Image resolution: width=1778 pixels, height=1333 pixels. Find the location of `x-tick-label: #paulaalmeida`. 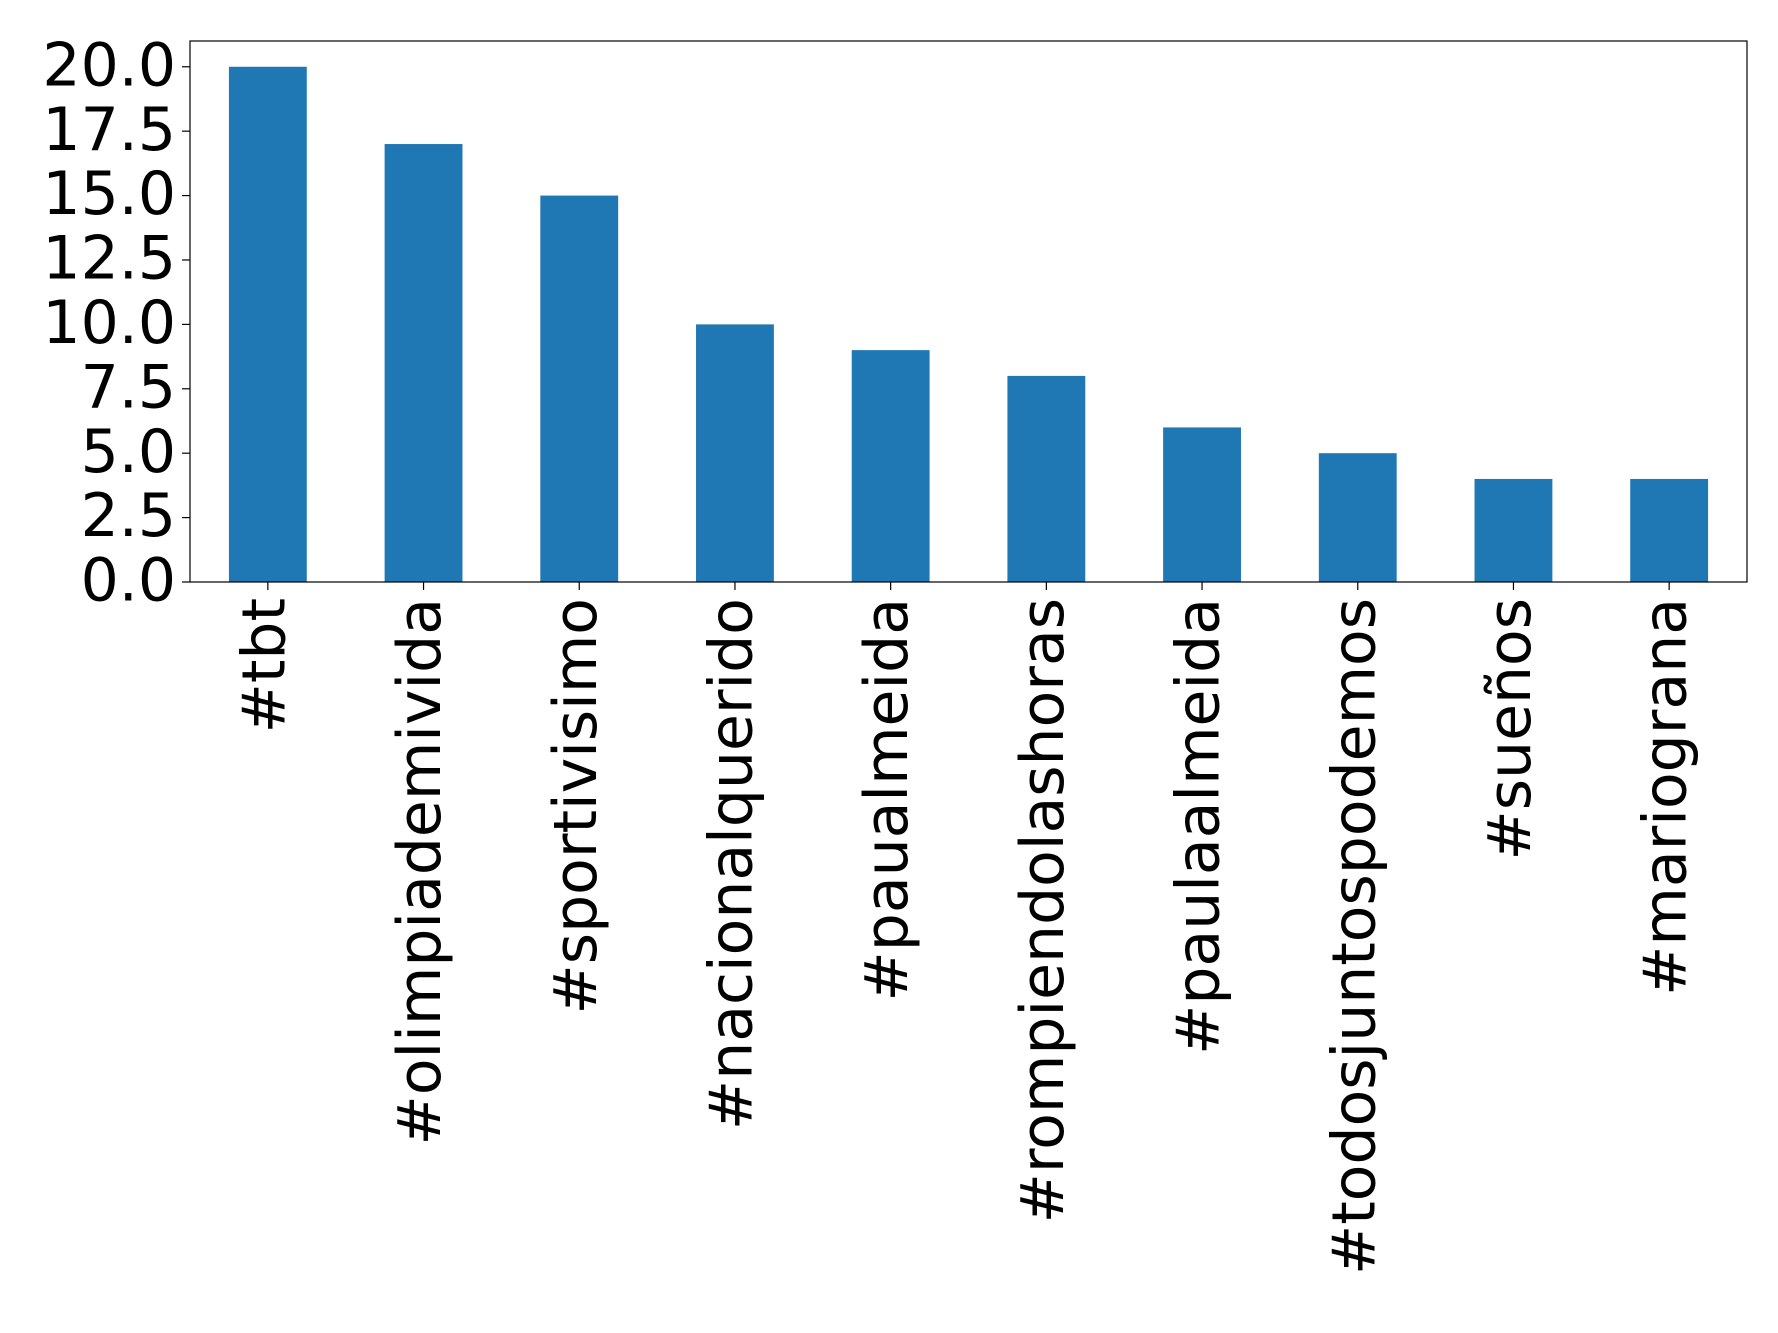

x-tick-label: #paulaalmeida is located at coordinates (1199, 826).